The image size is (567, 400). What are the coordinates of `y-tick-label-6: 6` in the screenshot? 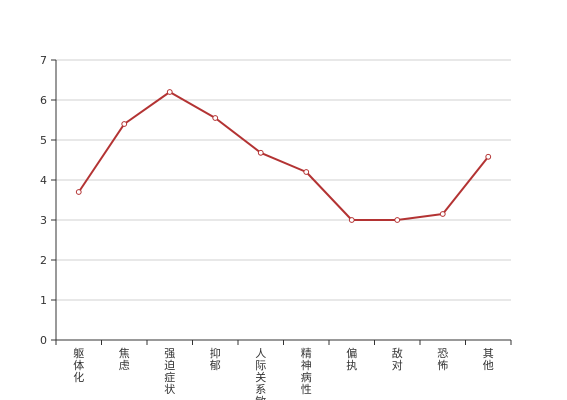 It's located at (43, 100).